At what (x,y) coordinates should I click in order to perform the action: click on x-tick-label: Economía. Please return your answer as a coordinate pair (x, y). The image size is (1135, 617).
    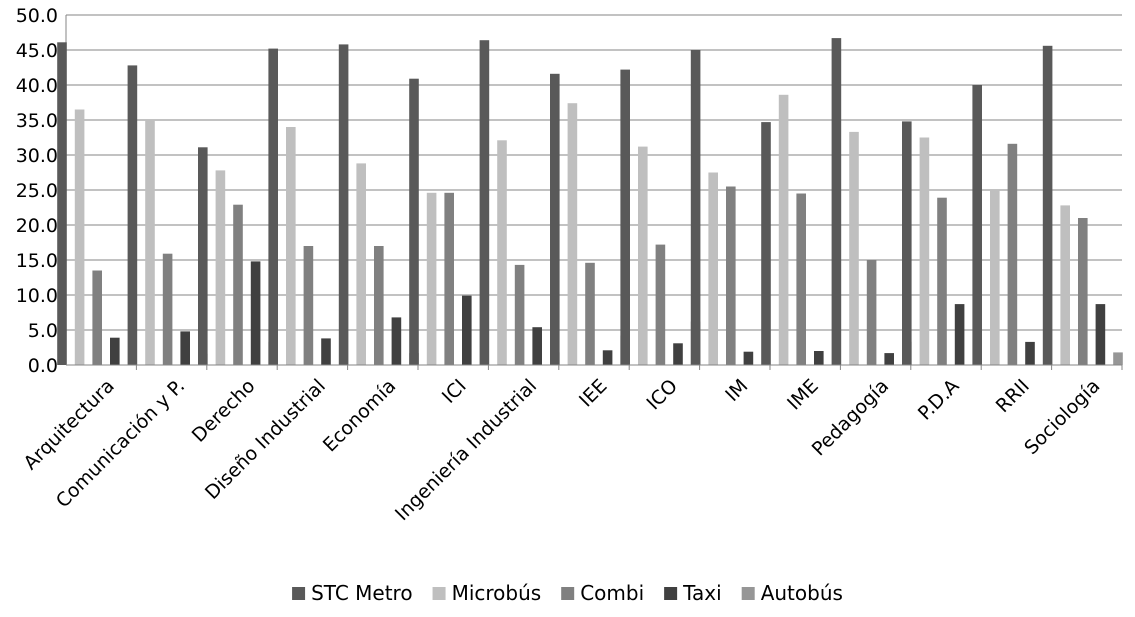
    Looking at the image, I should click on (359, 415).